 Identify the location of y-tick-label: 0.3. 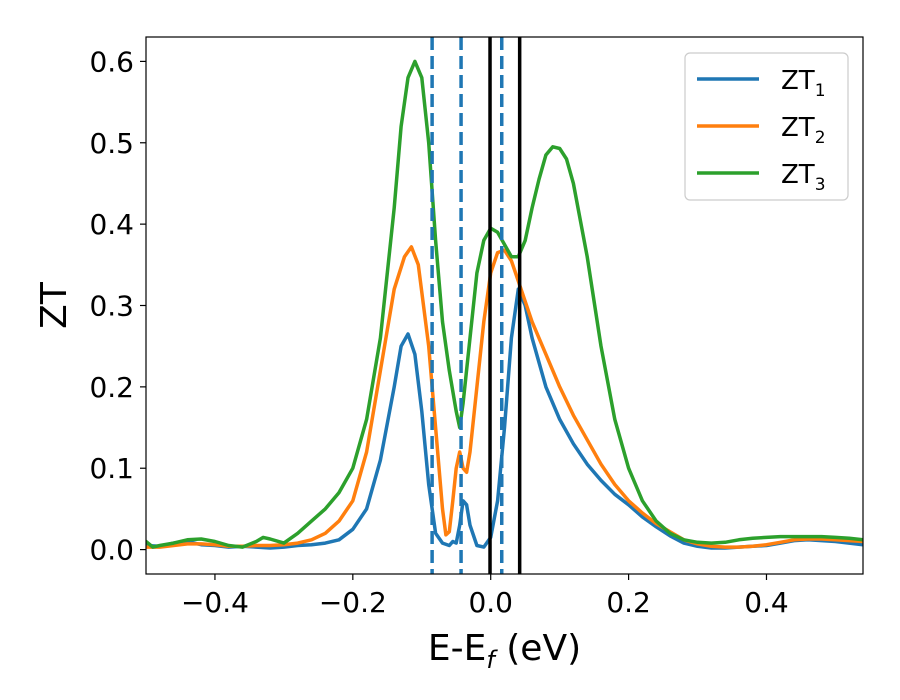
(111, 306).